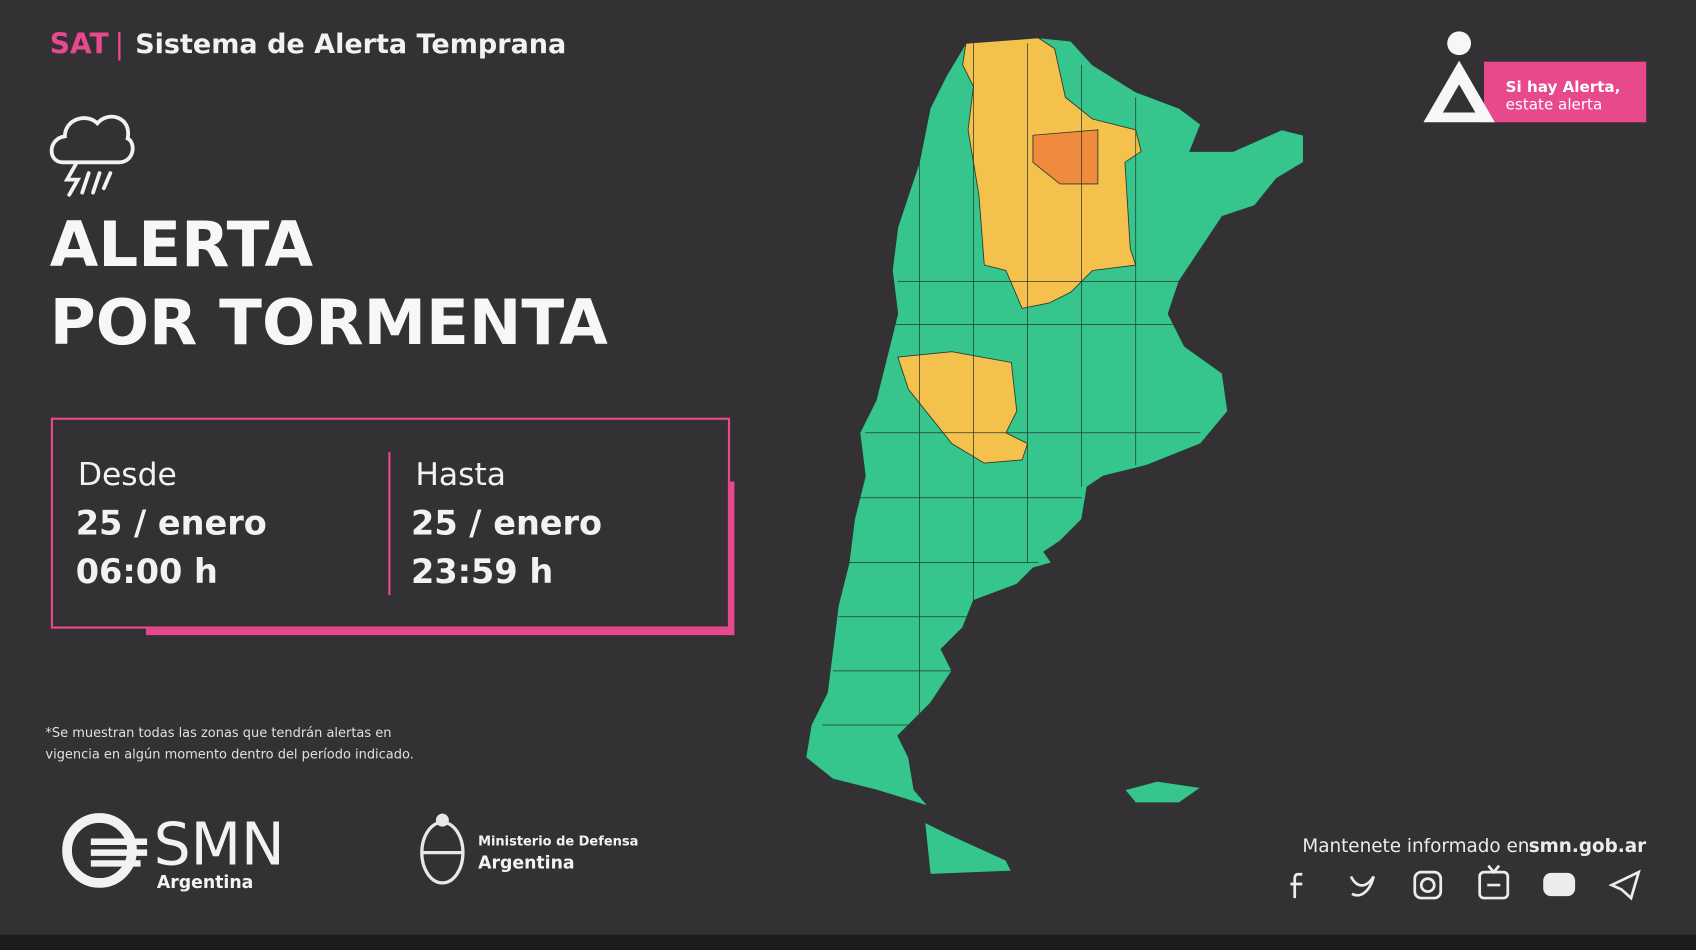 The height and width of the screenshot is (950, 1696). Describe the element at coordinates (1535, 77) in the screenshot. I see `badge: Si hay Alerta, estate alerta` at that location.